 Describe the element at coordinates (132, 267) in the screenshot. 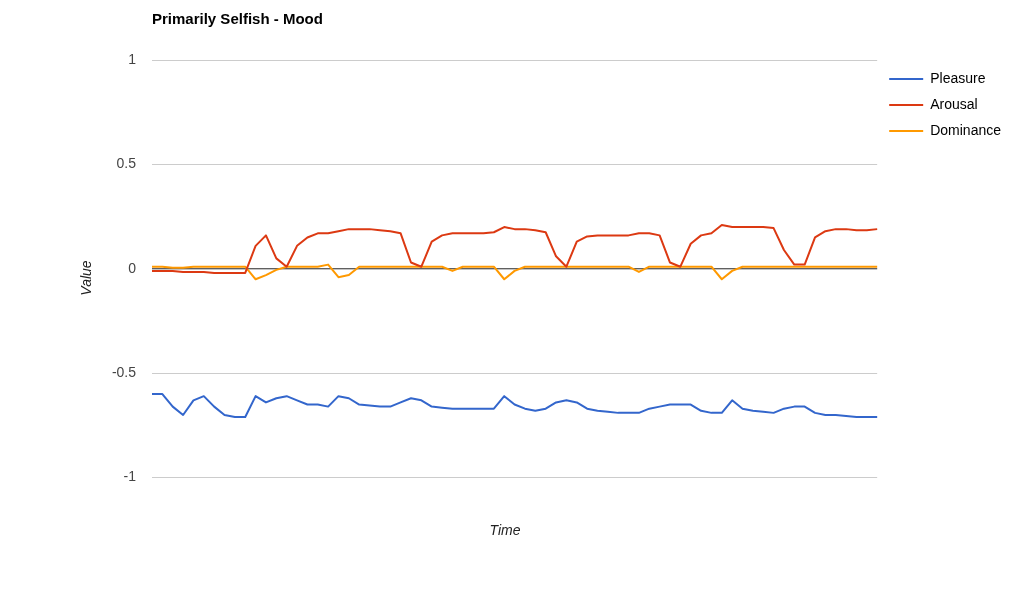

I see `y-tick-label: 0` at that location.